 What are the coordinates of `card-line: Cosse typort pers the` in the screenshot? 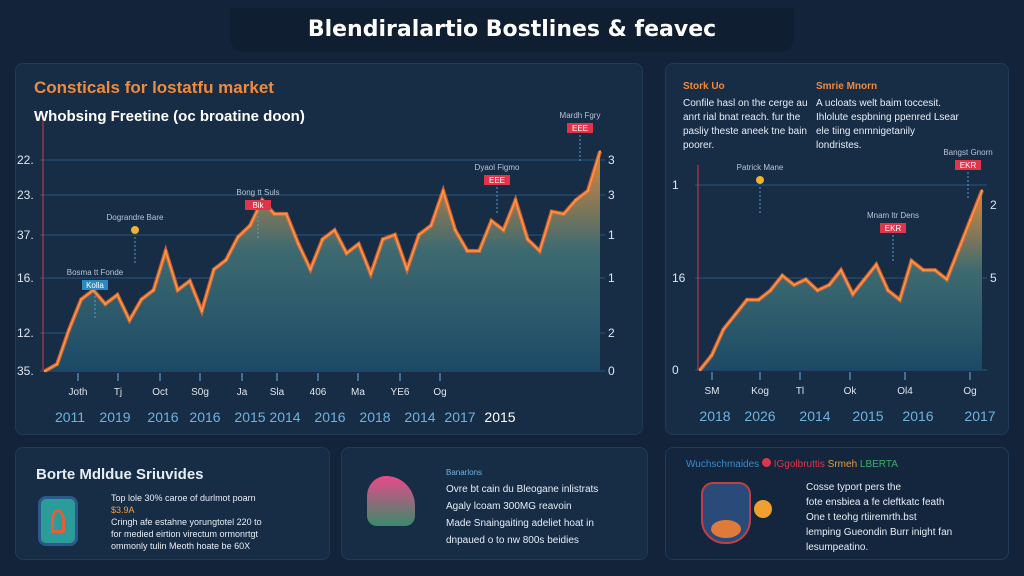 It's located at (854, 487).